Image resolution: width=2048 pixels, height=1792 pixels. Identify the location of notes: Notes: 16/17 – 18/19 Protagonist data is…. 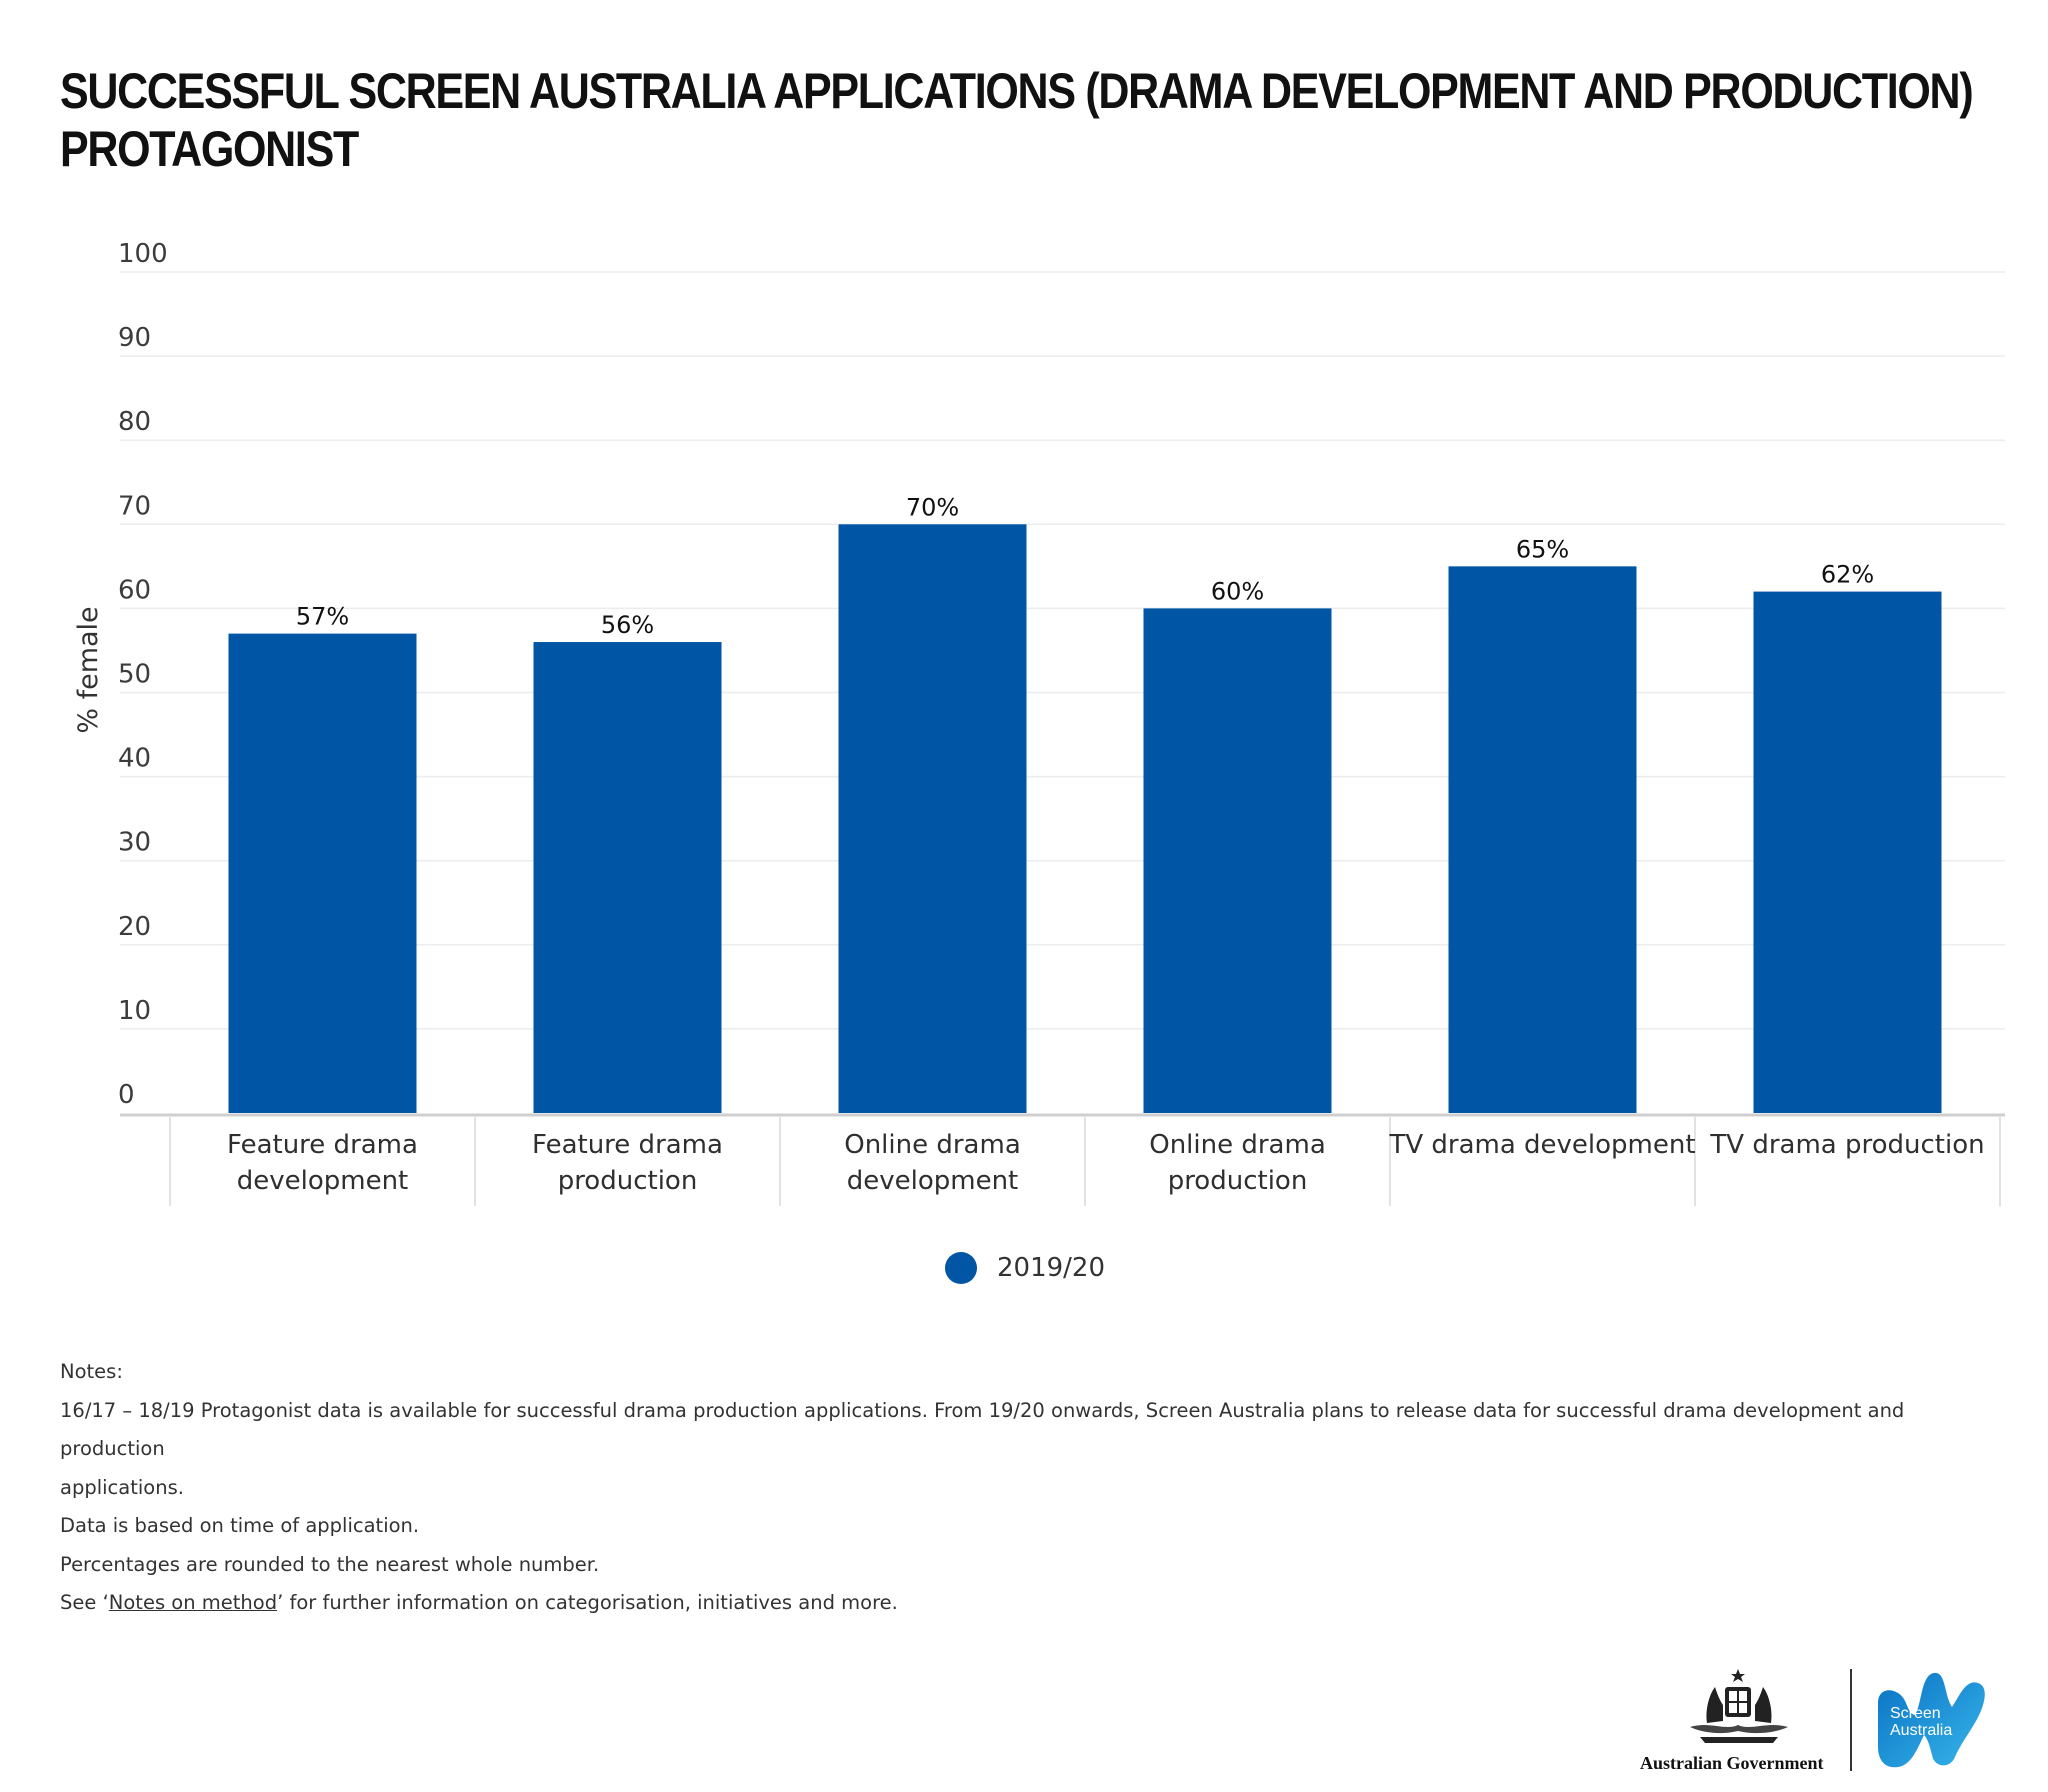
(1025, 1488).